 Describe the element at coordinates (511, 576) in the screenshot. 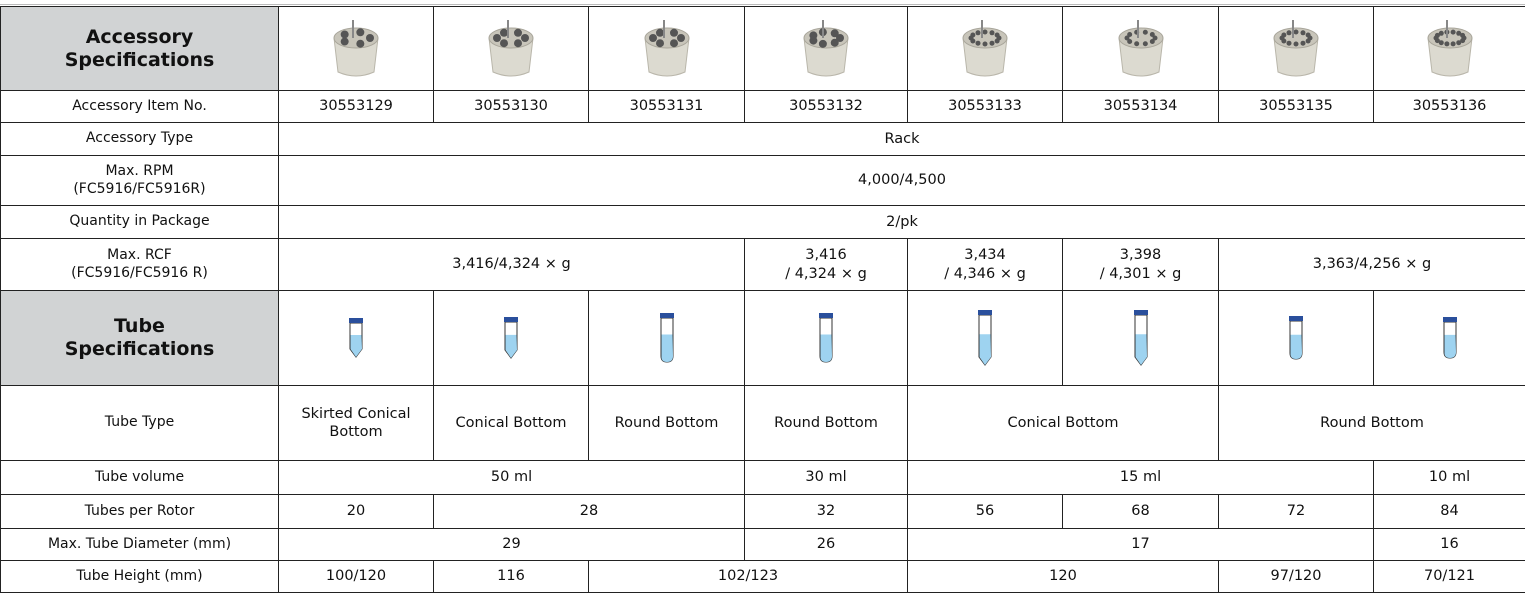

I see `spec-cell: 116` at that location.